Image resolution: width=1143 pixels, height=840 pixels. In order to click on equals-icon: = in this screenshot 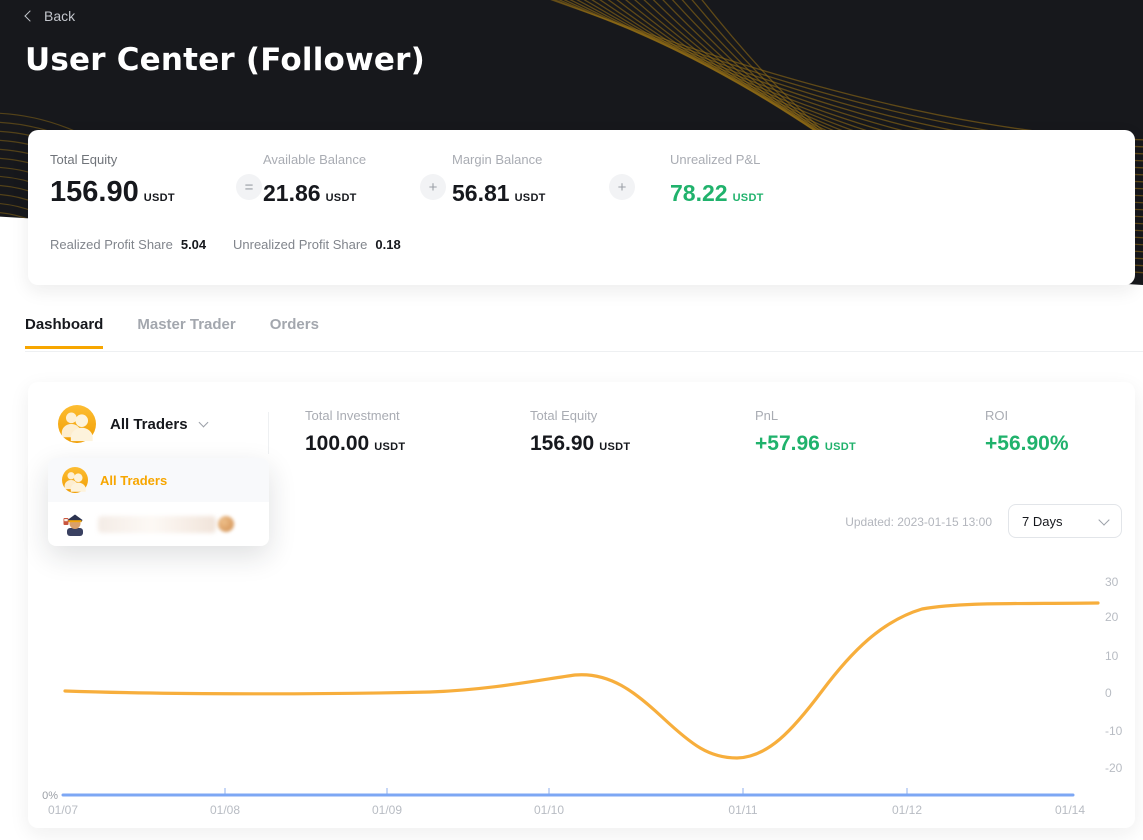, I will do `click(249, 187)`.